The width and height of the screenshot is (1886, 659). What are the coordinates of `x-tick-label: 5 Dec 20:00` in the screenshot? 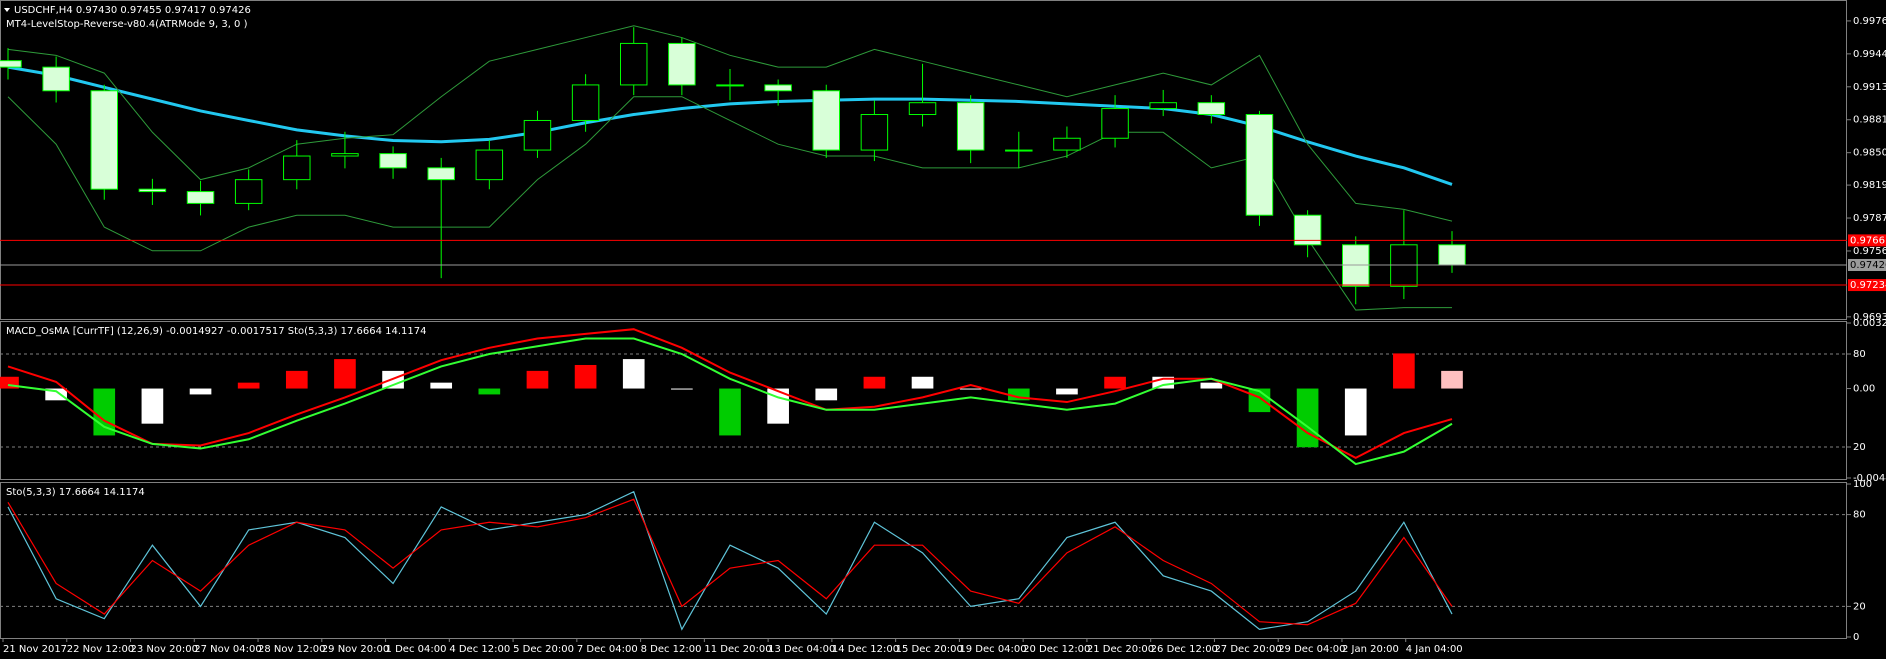 It's located at (543, 649).